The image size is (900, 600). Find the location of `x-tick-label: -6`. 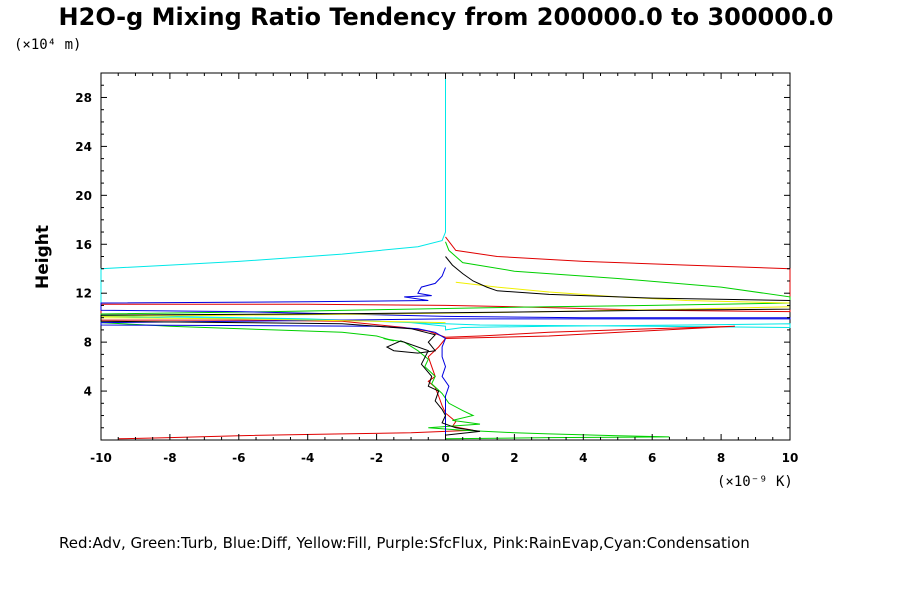

x-tick-label: -6 is located at coordinates (238, 458).